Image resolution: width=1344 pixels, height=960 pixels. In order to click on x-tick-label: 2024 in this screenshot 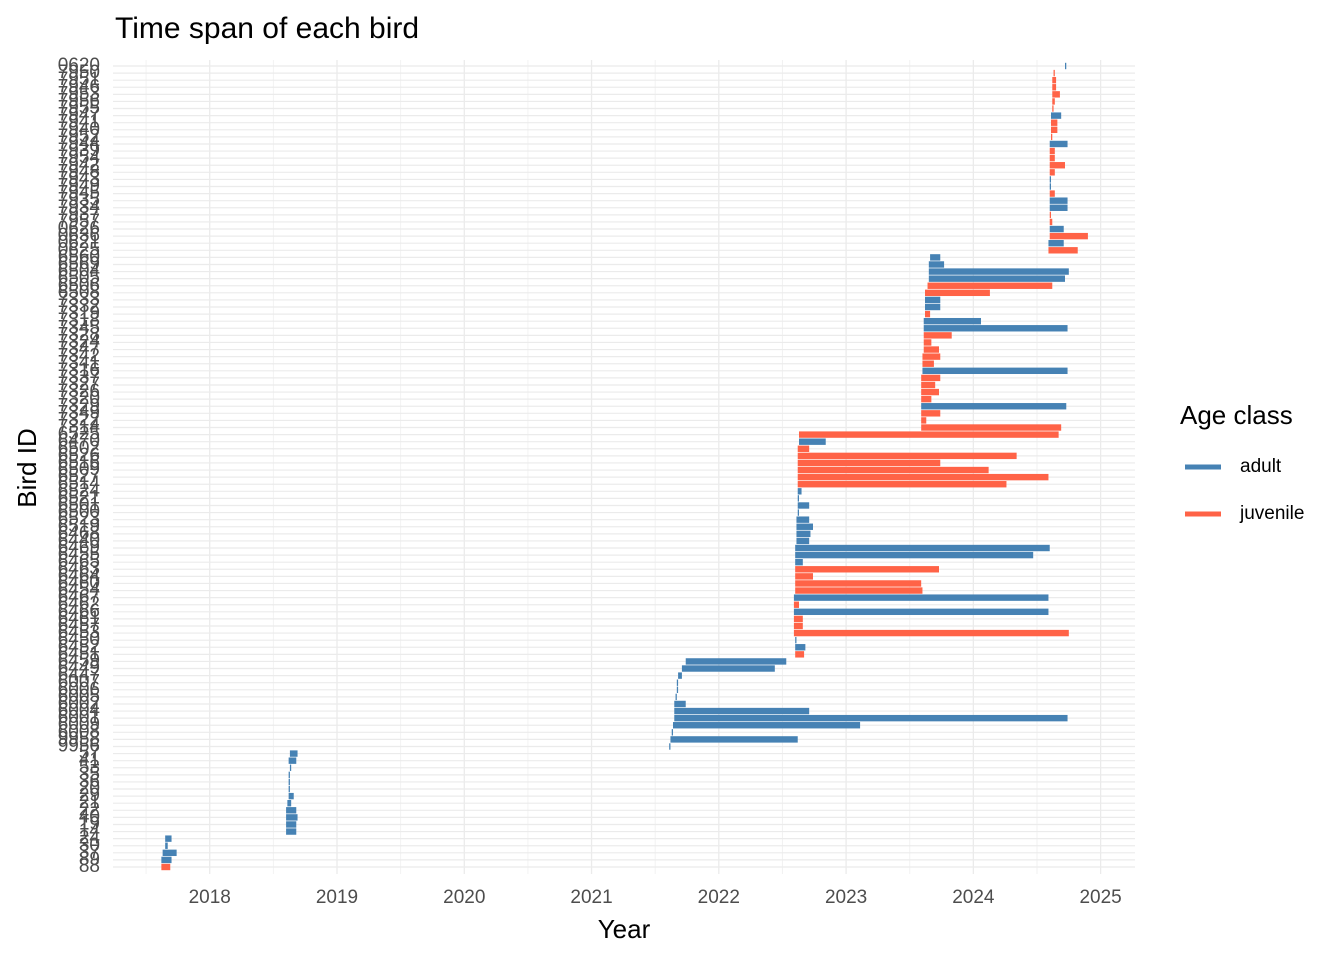, I will do `click(973, 897)`.